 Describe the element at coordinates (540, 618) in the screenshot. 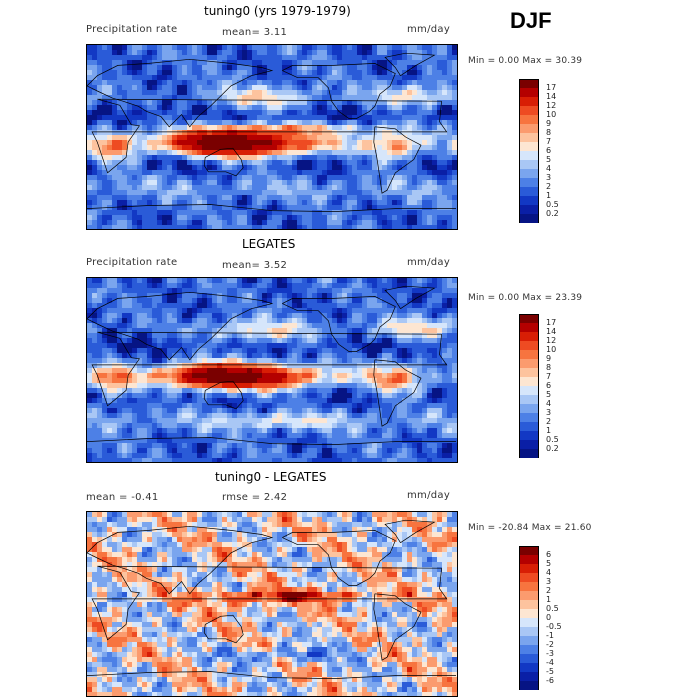

I see `panel-3-colorbar: 6 5 4 3 2 1 0.5 0 -0.5 -1 -2 -3 -4 -5 -6` at that location.